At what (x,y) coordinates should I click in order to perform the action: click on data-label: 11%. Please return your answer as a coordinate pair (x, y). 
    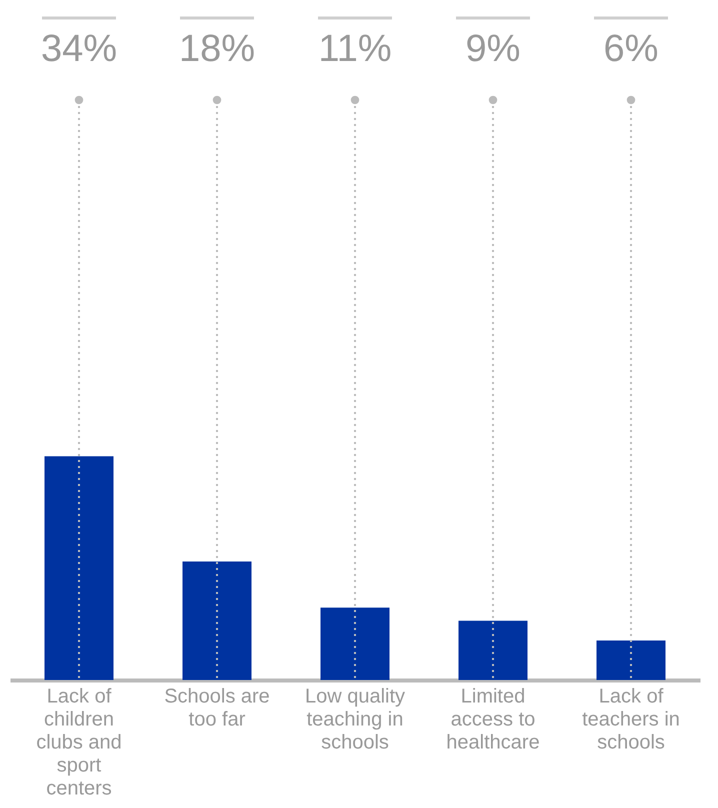
    Looking at the image, I should click on (355, 49).